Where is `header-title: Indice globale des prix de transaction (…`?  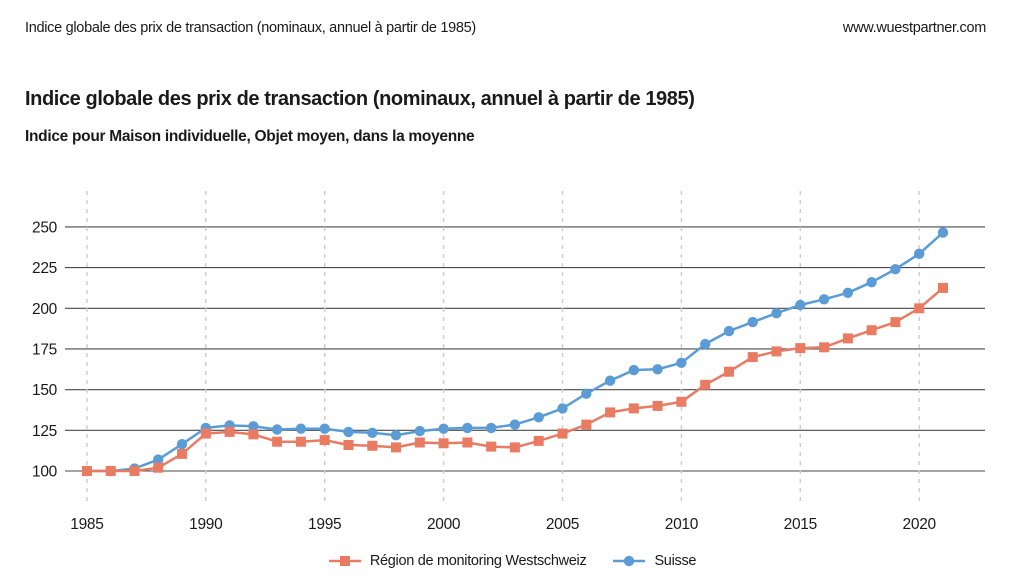
header-title: Indice globale des prix de transaction (… is located at coordinates (250, 28).